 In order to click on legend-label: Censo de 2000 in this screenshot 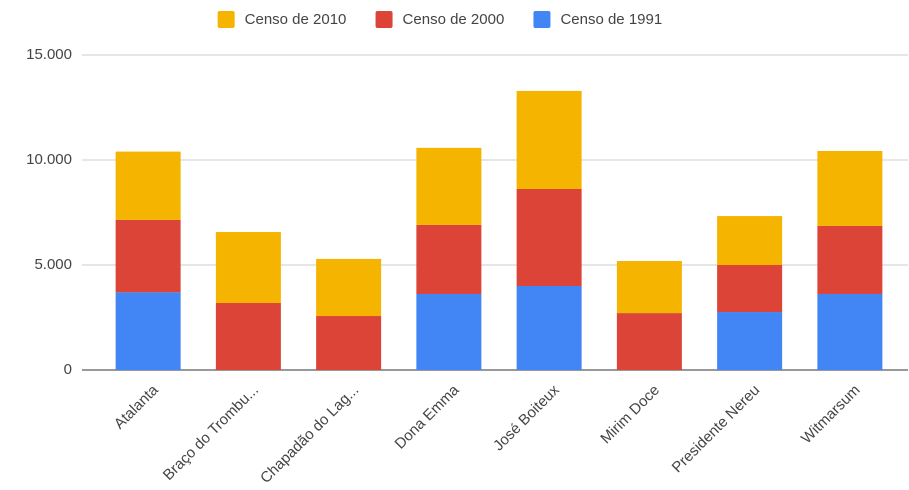, I will do `click(454, 19)`.